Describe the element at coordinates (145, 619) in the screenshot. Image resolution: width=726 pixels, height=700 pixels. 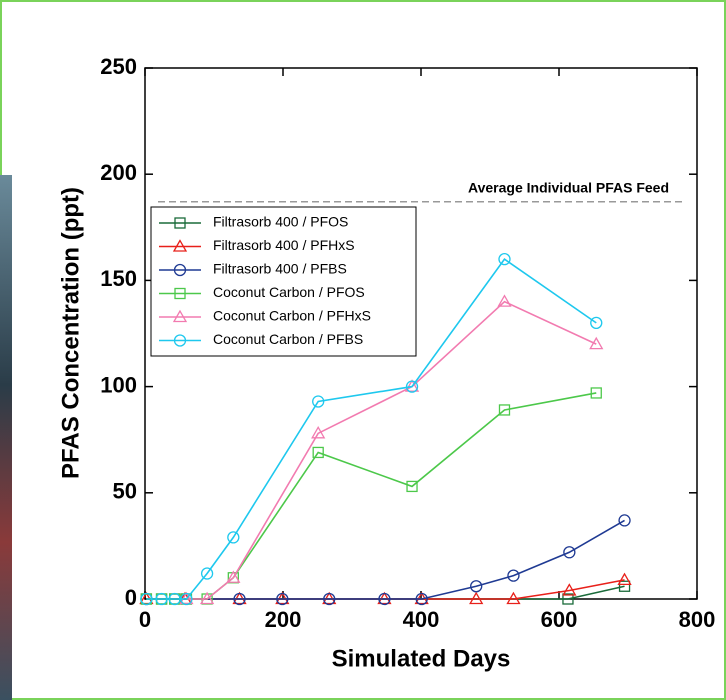
I see `x-tick-label: 0` at that location.